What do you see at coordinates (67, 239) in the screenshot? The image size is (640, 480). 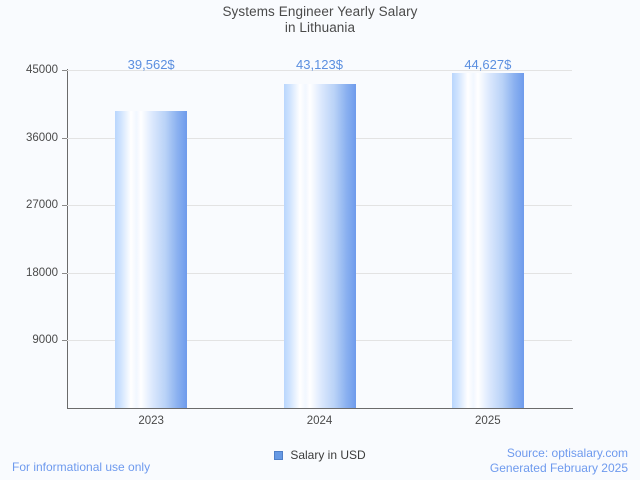 I see `y-axis-line` at bounding box center [67, 239].